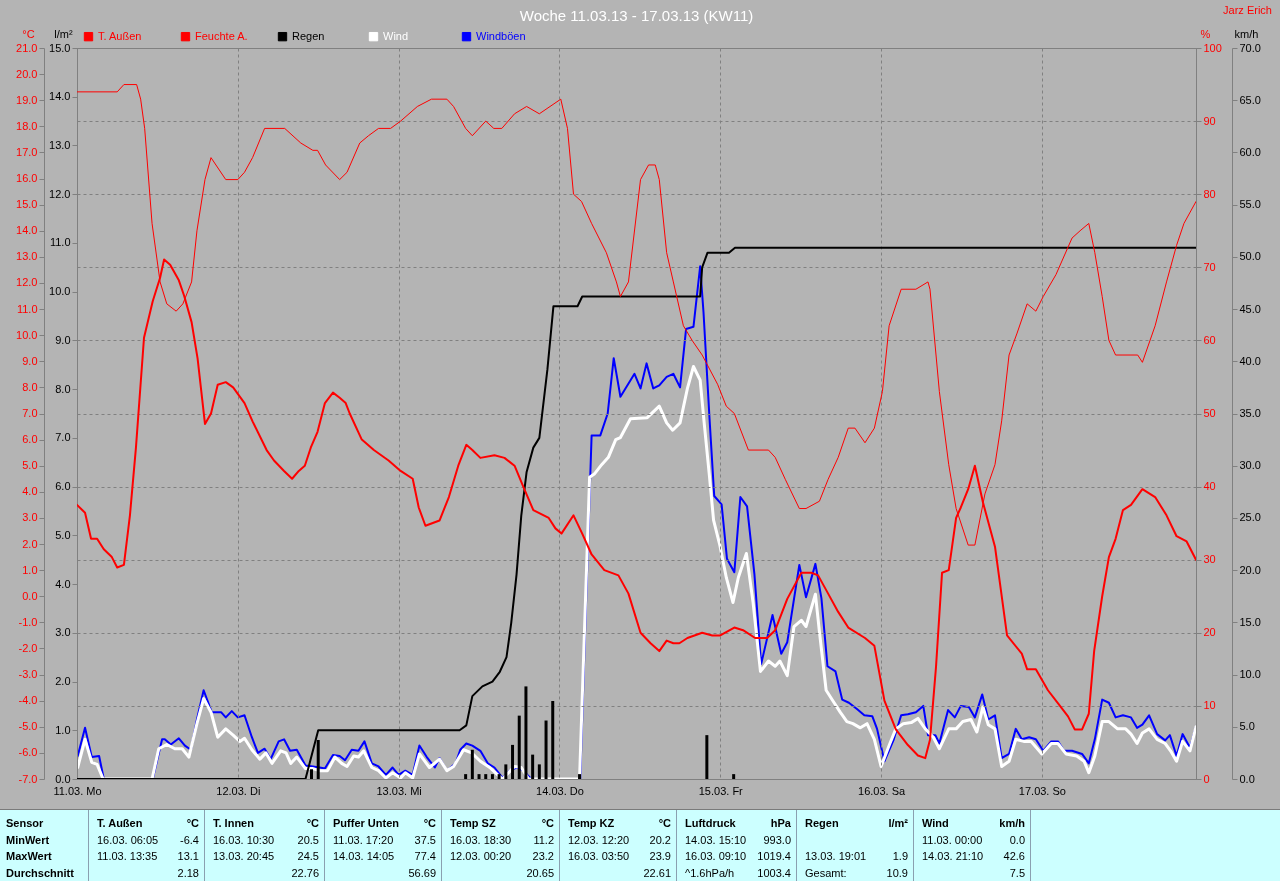  Describe the element at coordinates (30, 517) in the screenshot. I see `y-tick-label: 3.0` at that location.